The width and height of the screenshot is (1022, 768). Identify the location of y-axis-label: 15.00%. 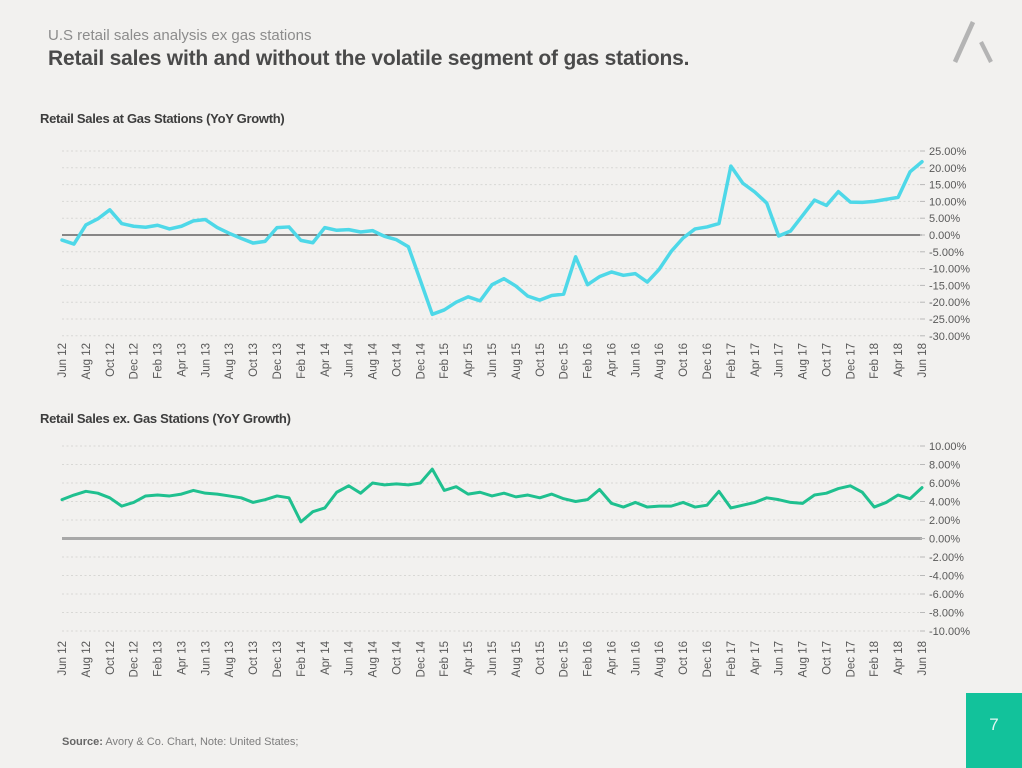
(948, 186).